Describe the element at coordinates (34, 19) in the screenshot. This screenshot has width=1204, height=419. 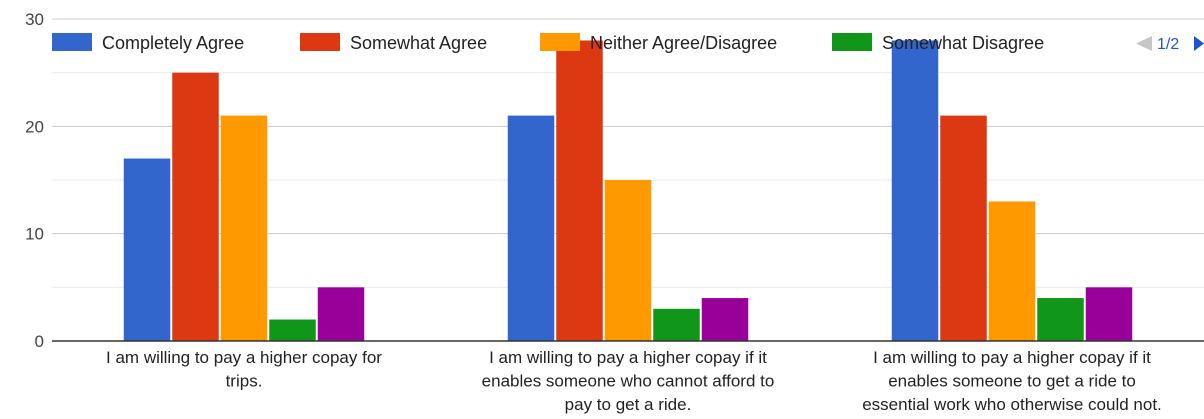
I see `y-tick-label: 30` at that location.